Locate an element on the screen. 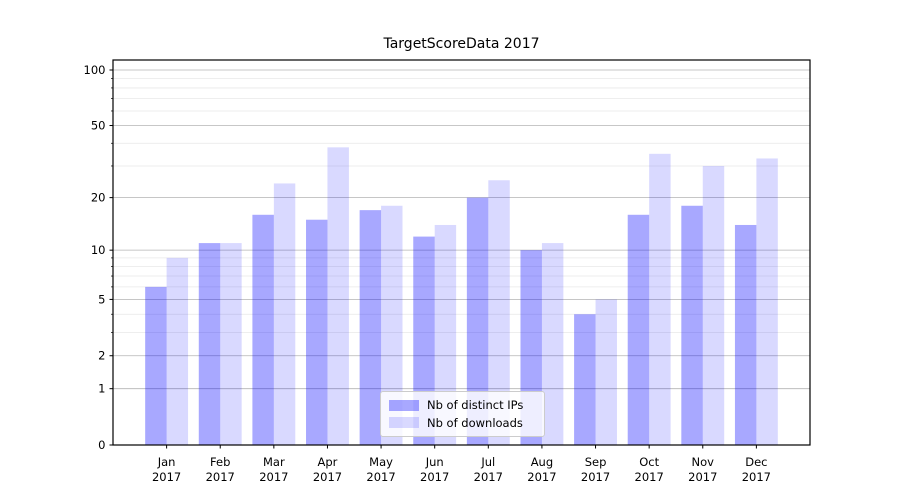 The width and height of the screenshot is (900, 500). bar-distinct-ips-mar is located at coordinates (263, 329).